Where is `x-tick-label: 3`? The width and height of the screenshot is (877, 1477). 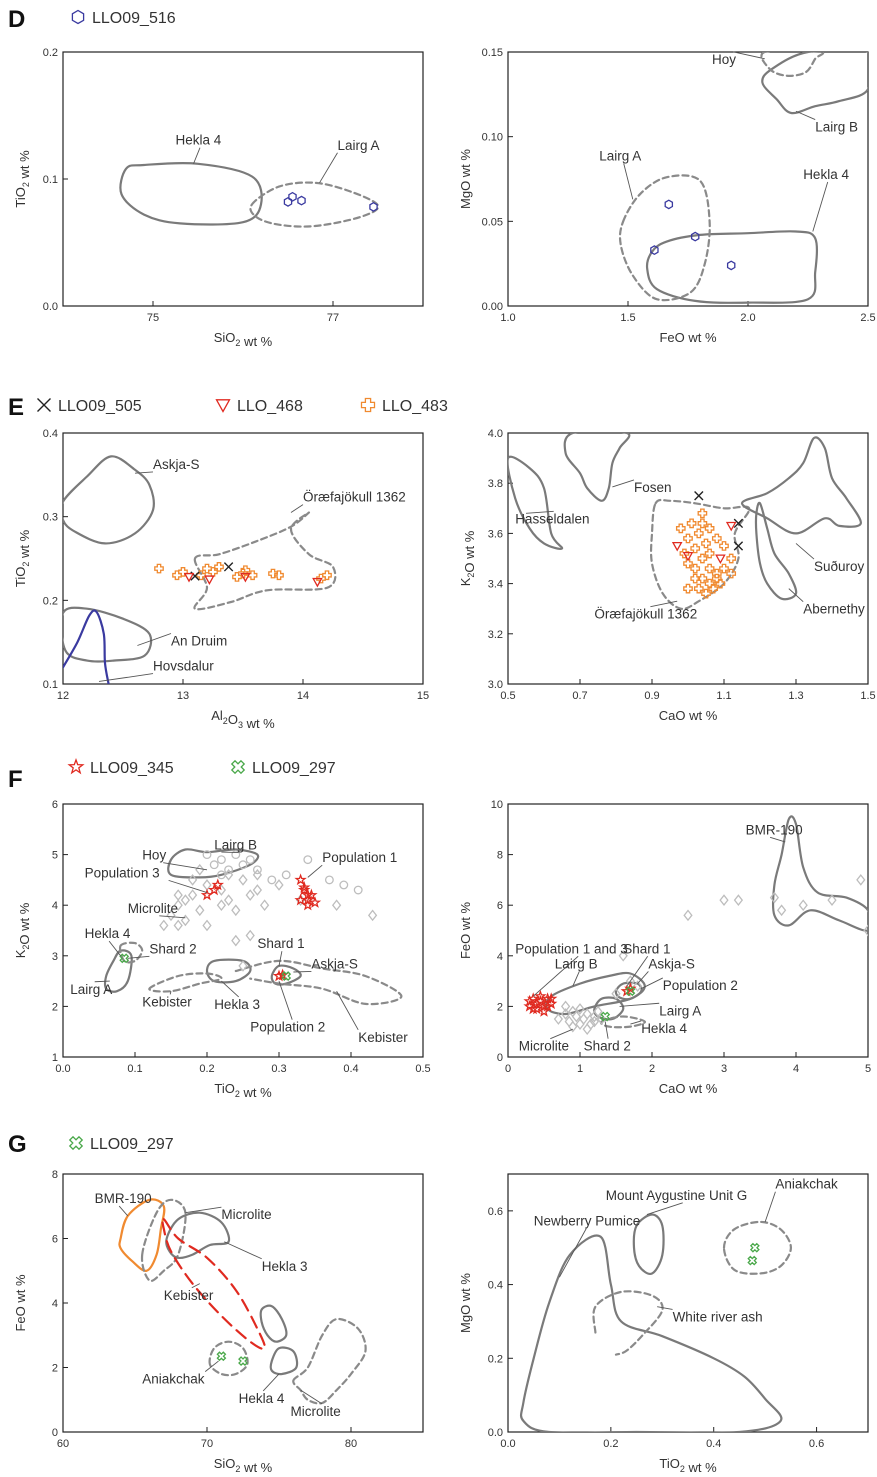 x-tick-label: 3 is located at coordinates (724, 1069).